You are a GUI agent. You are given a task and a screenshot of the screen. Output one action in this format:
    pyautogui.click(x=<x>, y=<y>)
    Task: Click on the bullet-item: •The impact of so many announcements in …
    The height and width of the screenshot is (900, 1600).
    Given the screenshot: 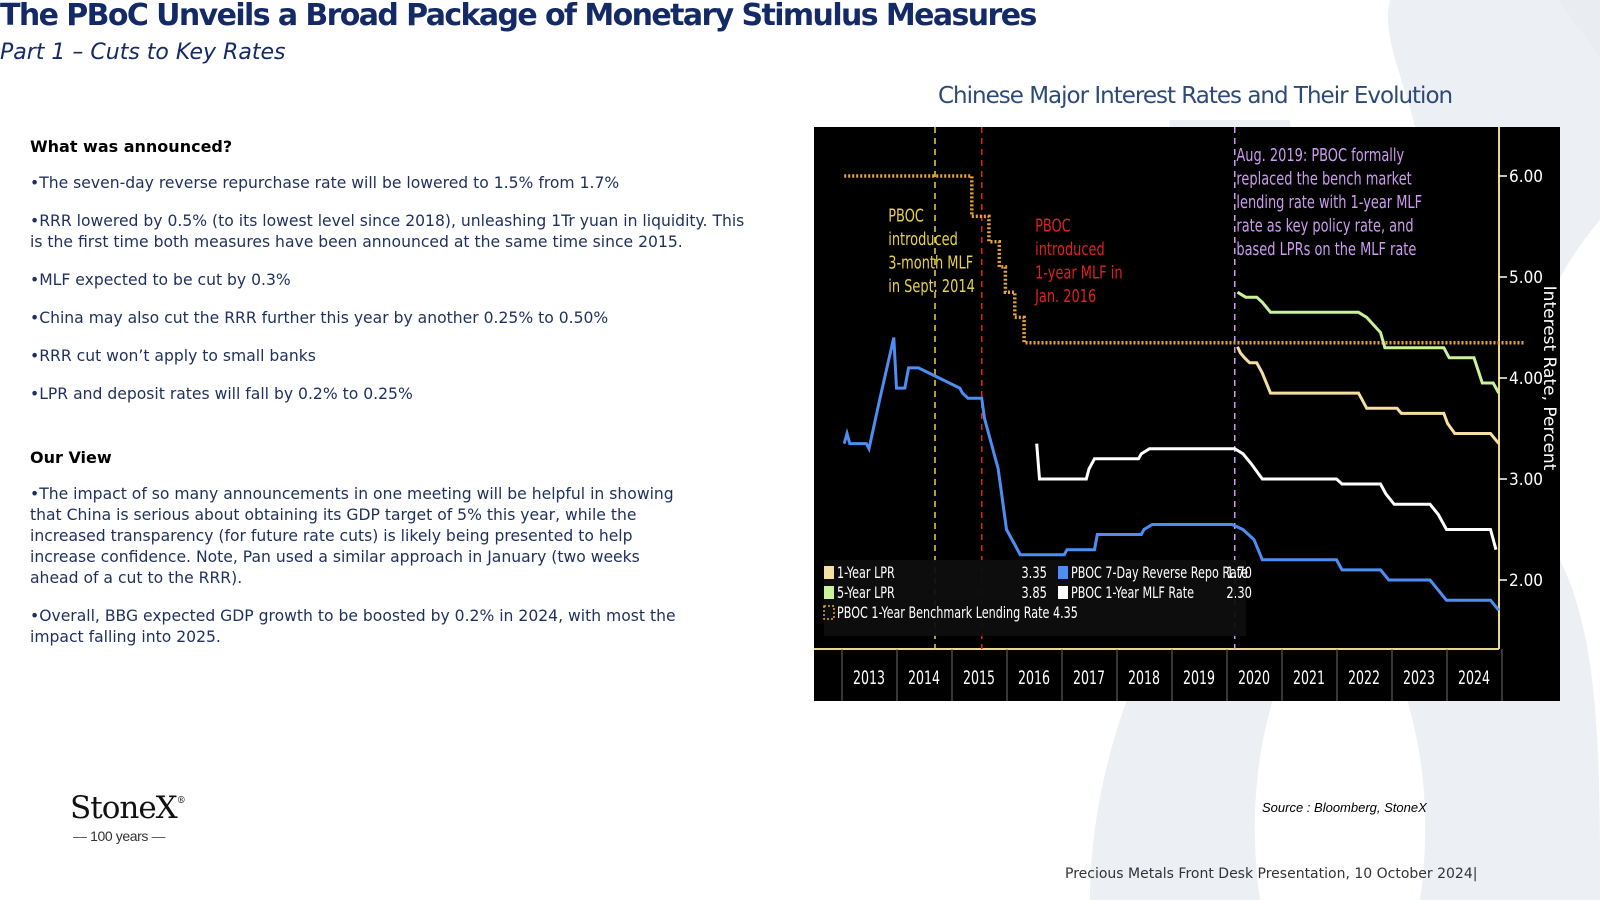 What is the action you would take?
    pyautogui.click(x=352, y=536)
    